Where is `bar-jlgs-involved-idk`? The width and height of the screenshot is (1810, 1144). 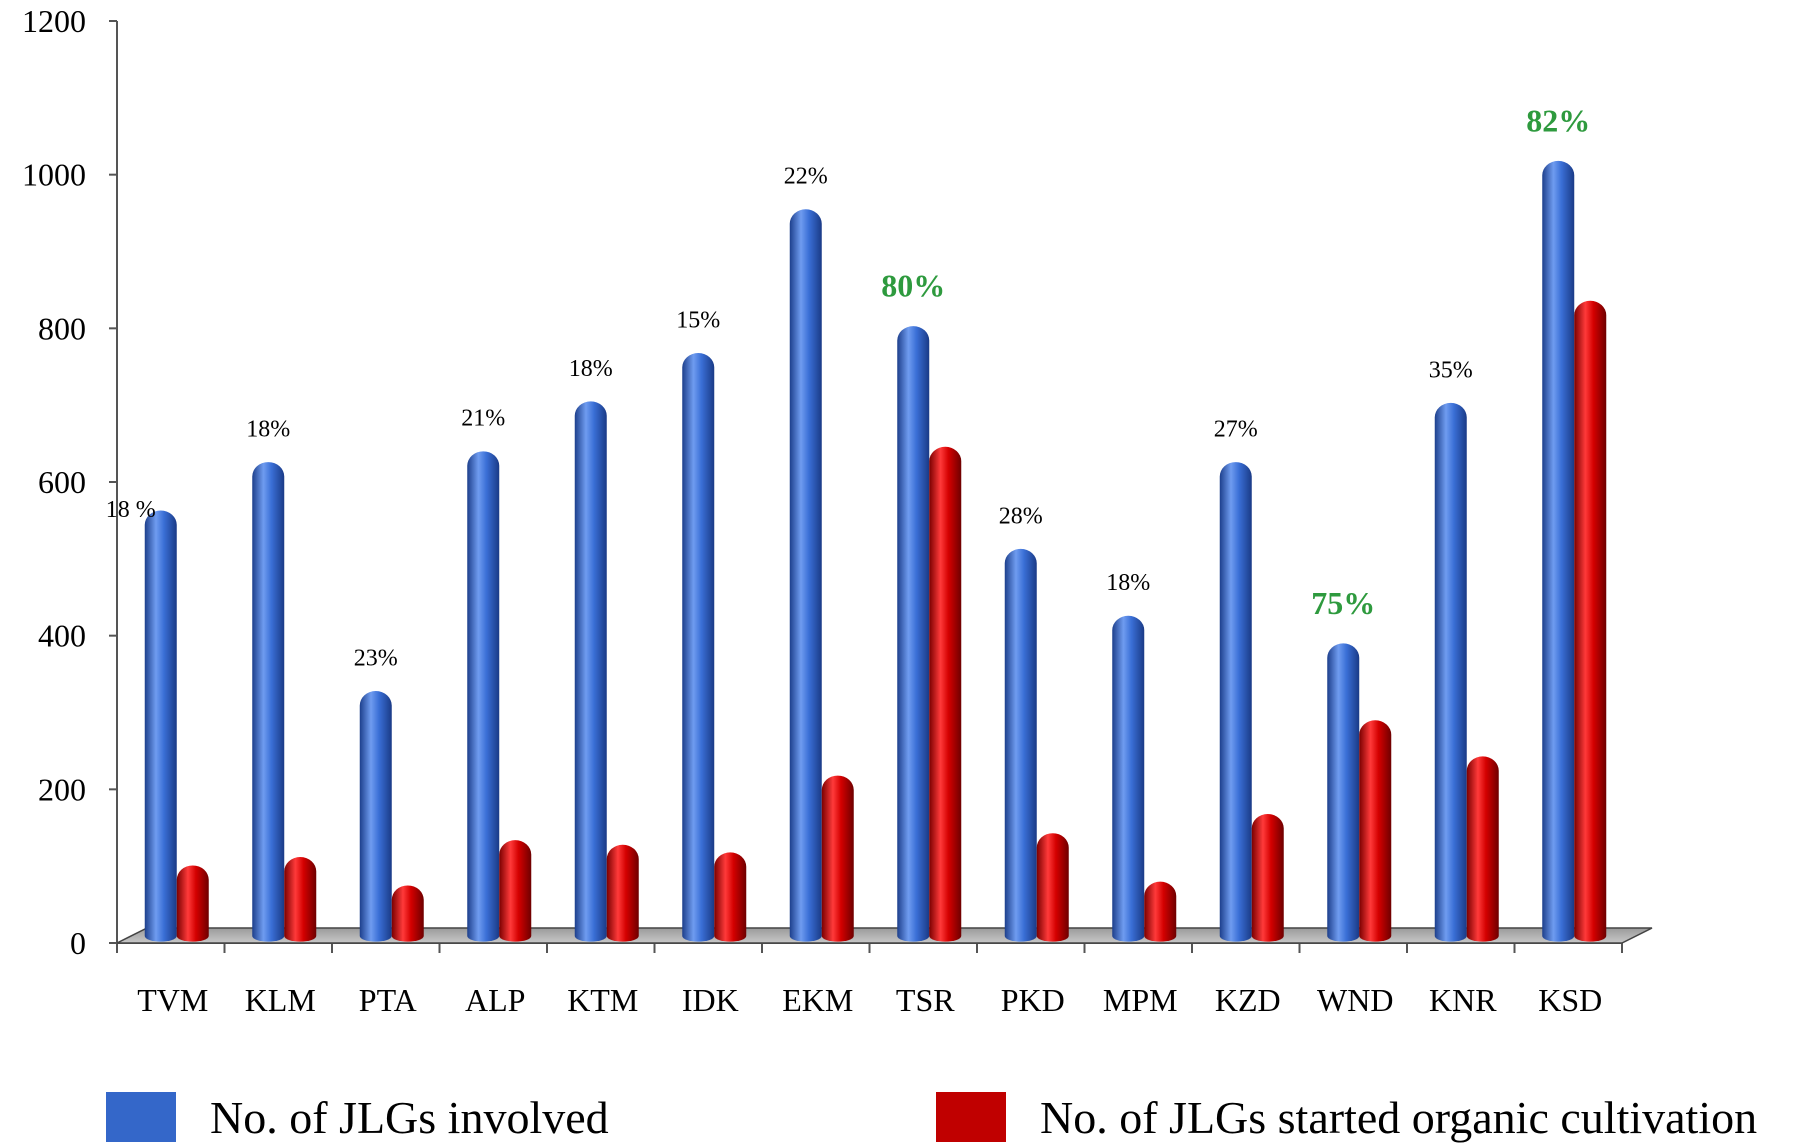
bar-jlgs-involved-idk is located at coordinates (698, 647).